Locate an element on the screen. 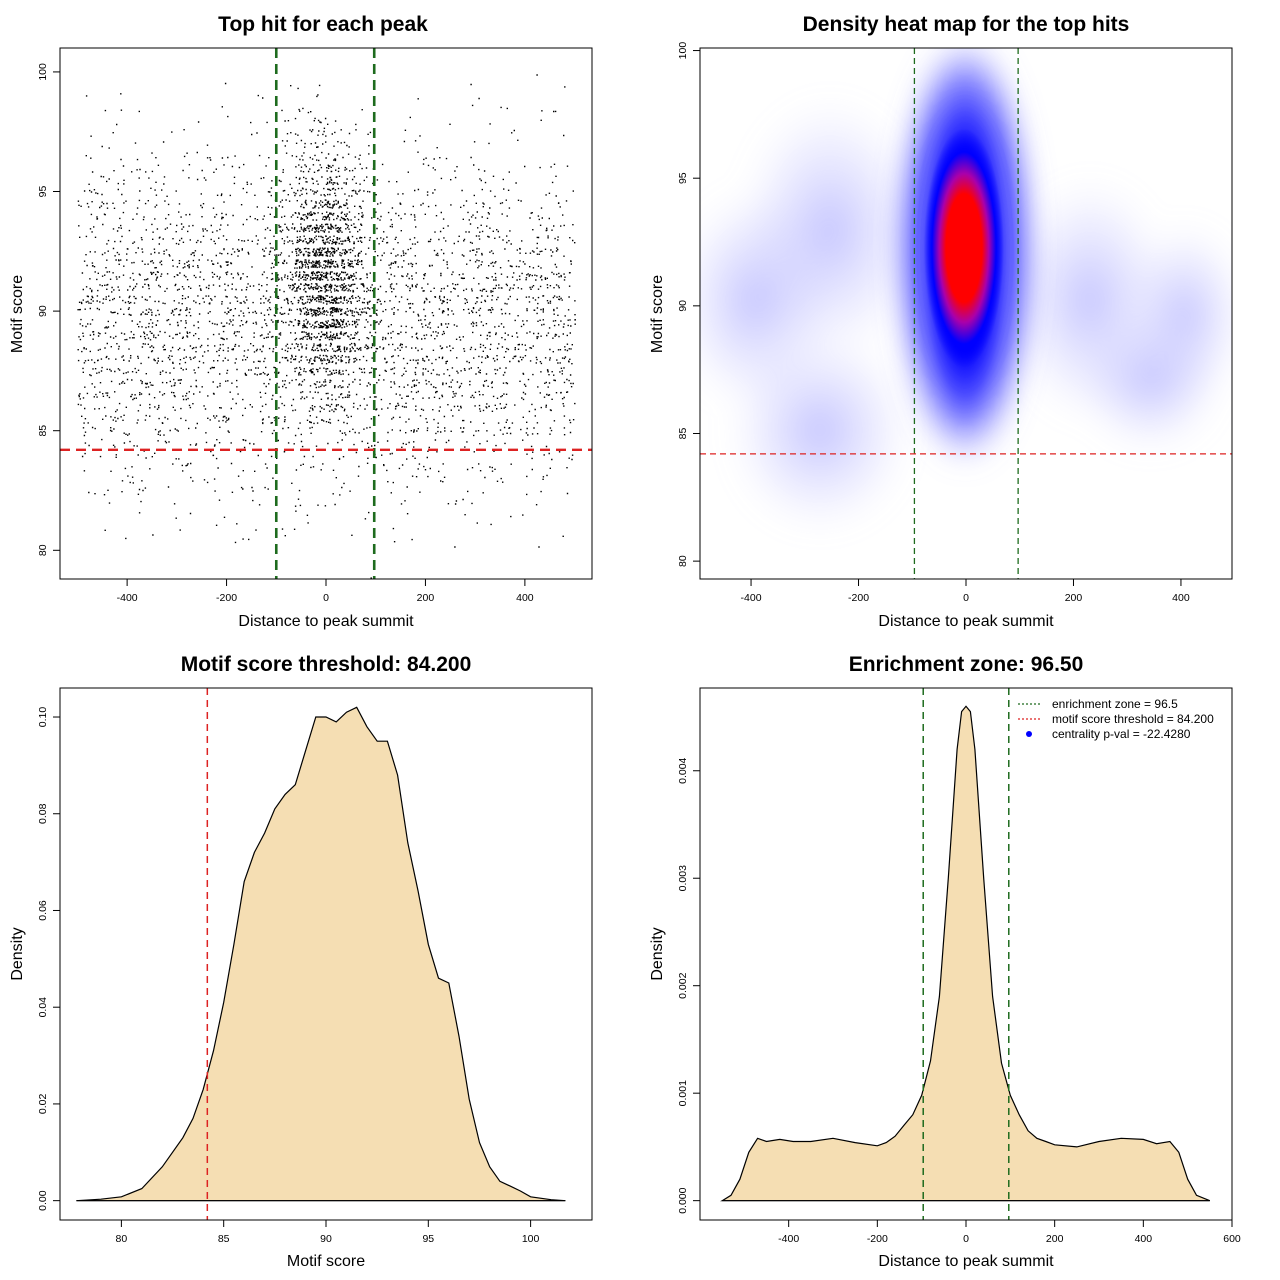 The image size is (1280, 1280). distance-density-x-tick-label: -200 is located at coordinates (877, 1239).